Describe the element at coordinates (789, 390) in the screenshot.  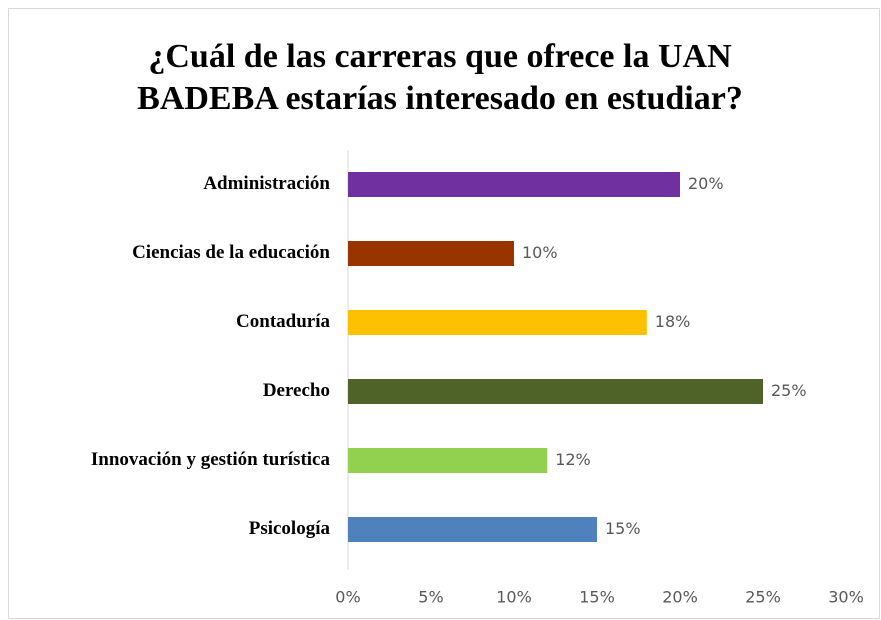
I see `data-label: 25%` at that location.